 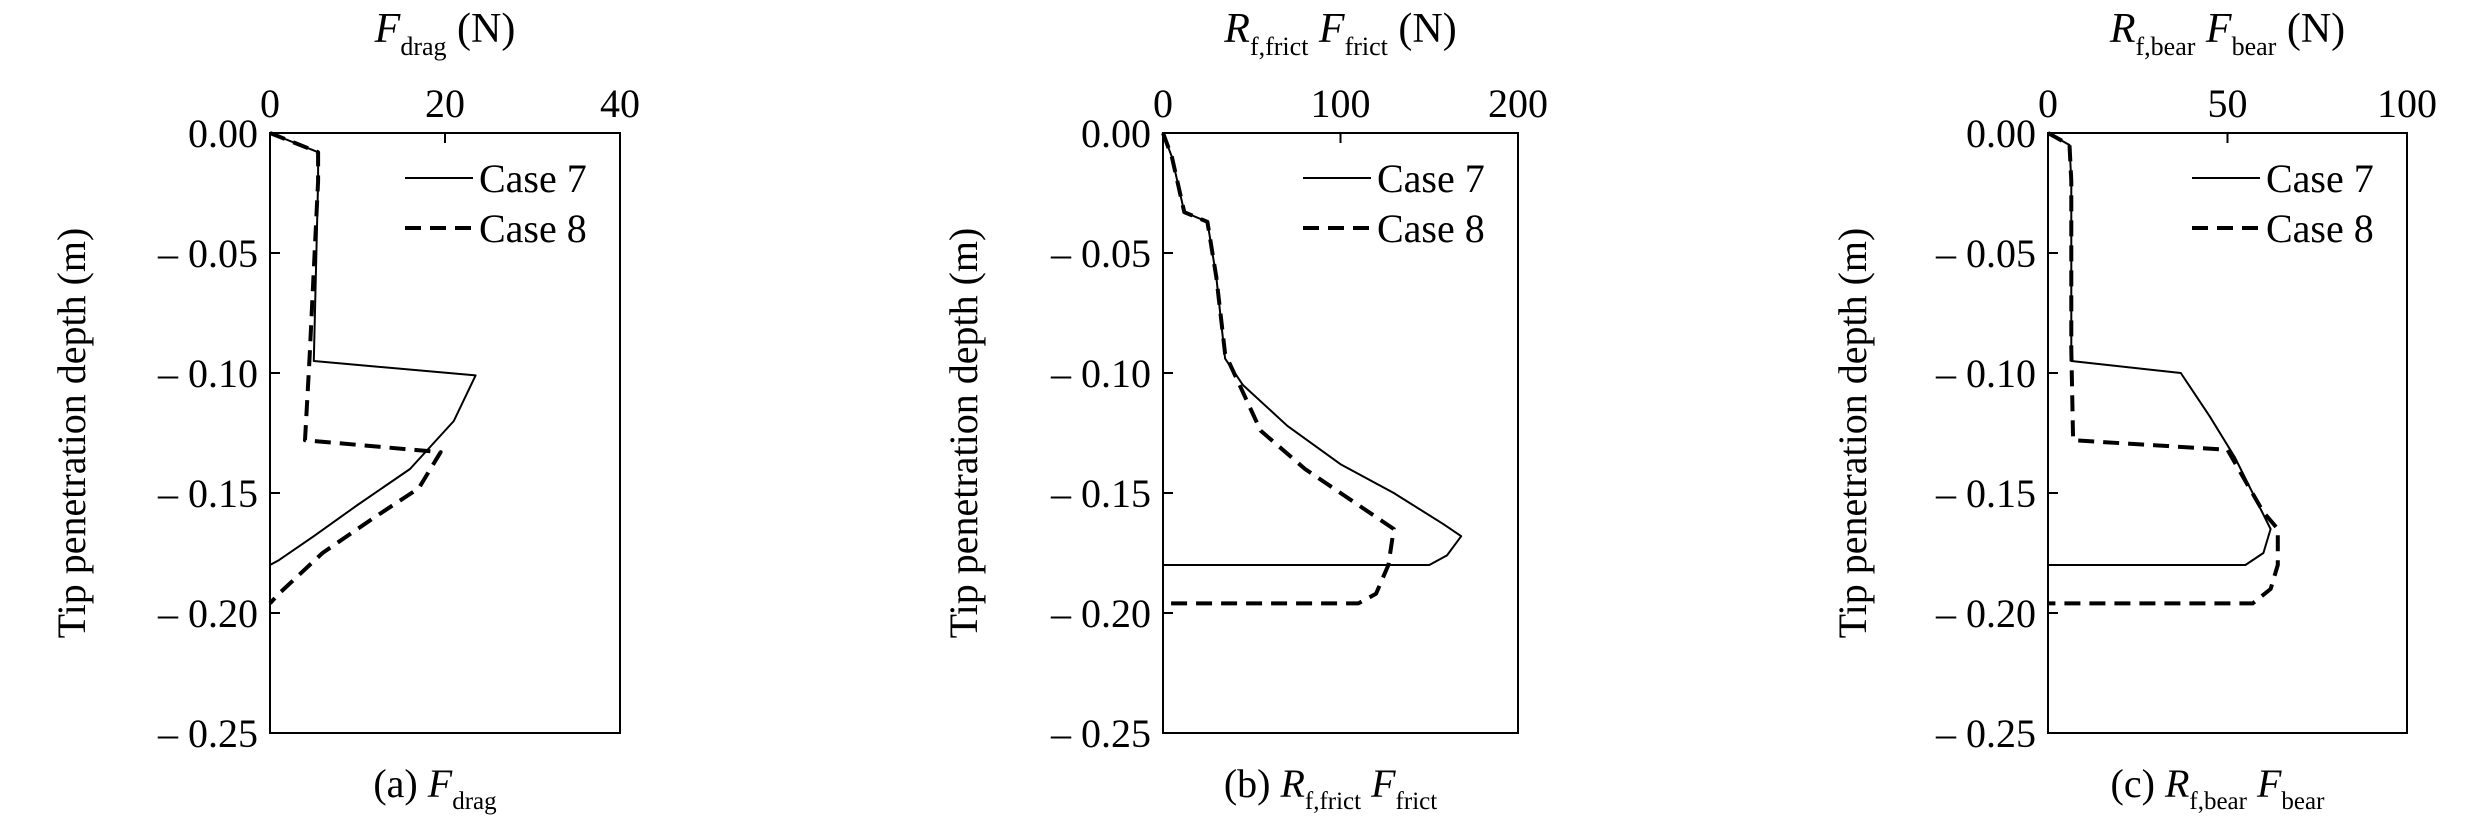 I want to click on panel-caption-part: f,bear, so click(x=2218, y=801).